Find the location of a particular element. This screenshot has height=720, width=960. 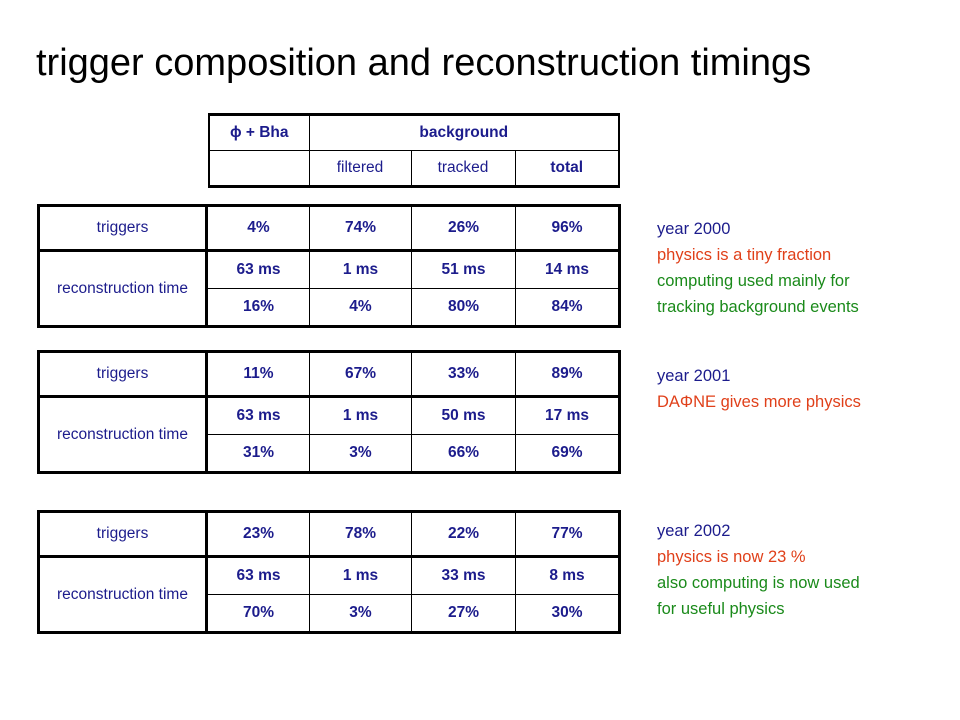

header-background: background is located at coordinates (464, 132).